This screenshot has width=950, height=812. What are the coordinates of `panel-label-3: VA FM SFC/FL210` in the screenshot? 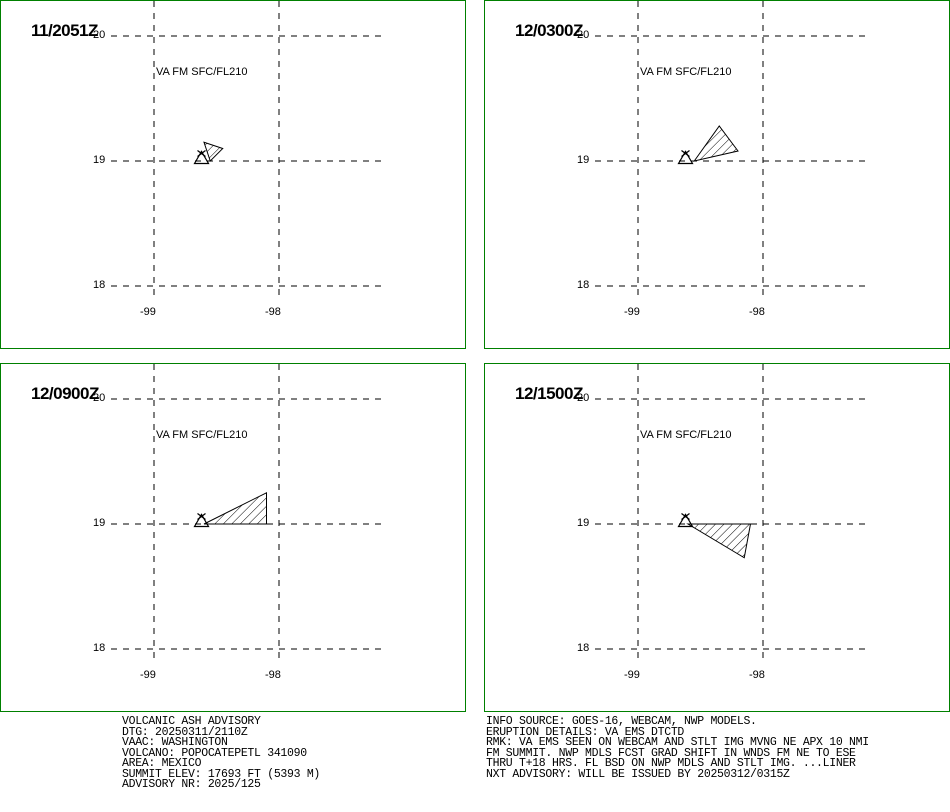 It's located at (202, 435).